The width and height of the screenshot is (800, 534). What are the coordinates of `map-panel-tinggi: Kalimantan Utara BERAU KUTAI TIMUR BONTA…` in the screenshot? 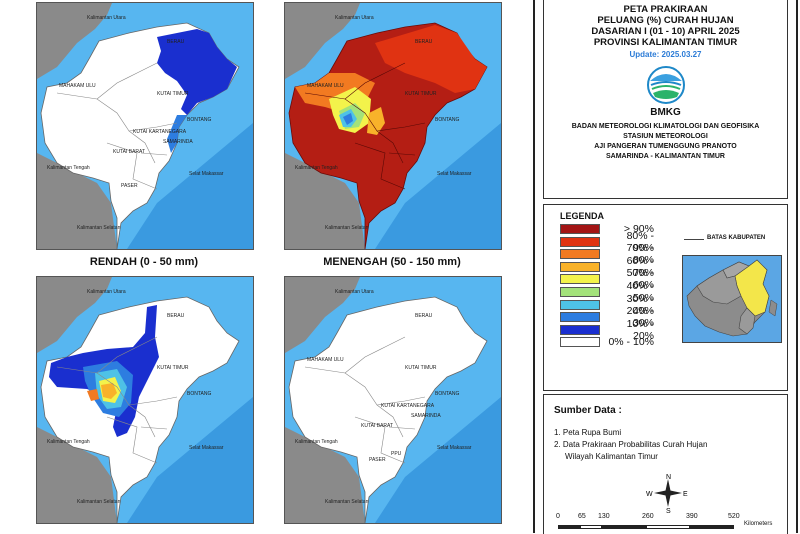 It's located at (145, 400).